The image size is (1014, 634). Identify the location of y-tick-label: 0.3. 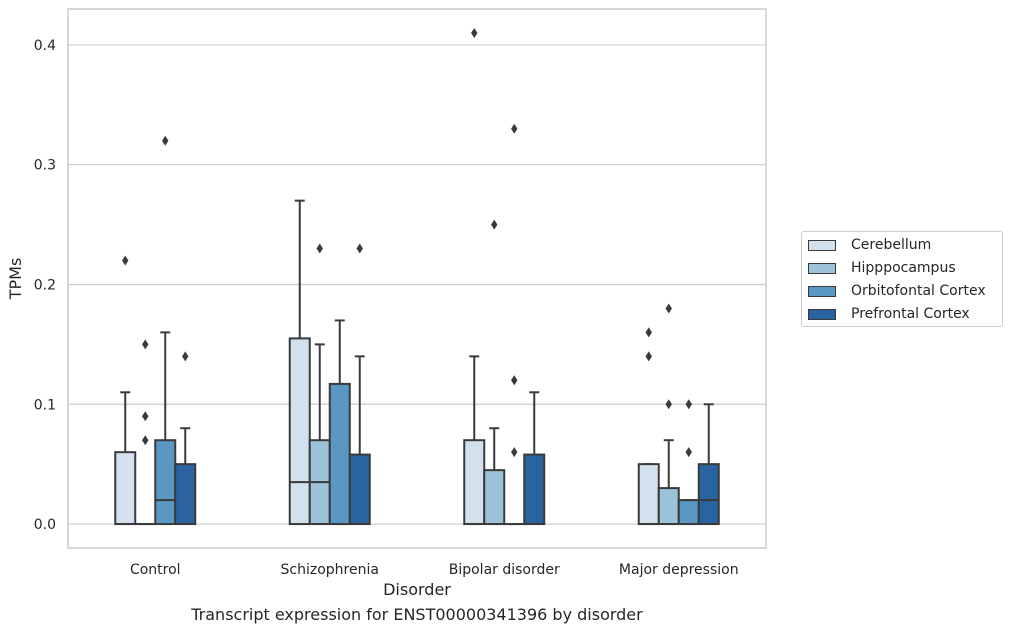
(45, 166).